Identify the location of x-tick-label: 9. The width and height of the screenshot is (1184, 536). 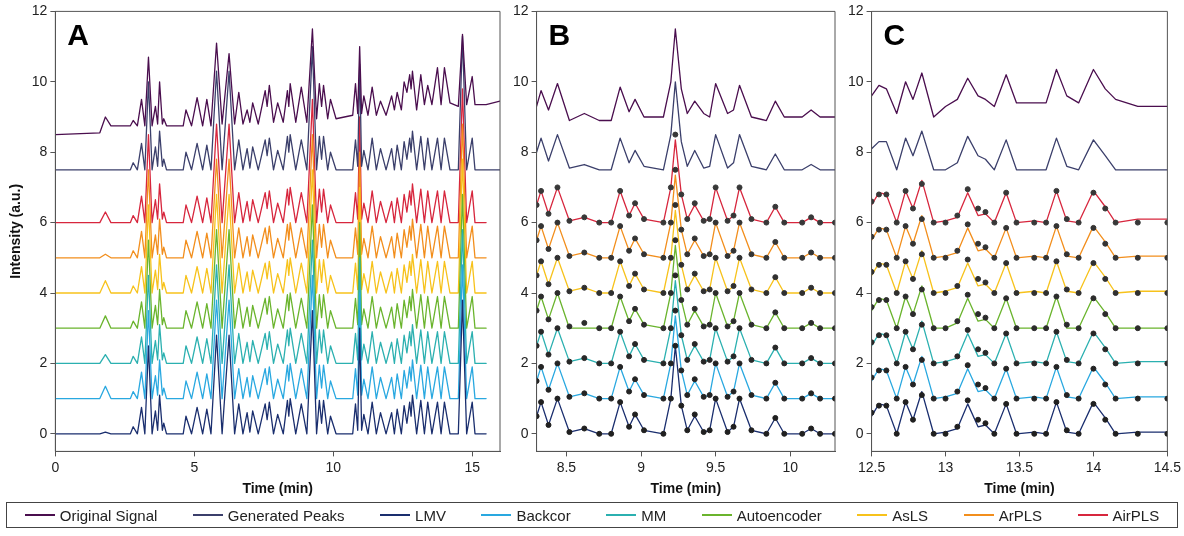
(641, 466).